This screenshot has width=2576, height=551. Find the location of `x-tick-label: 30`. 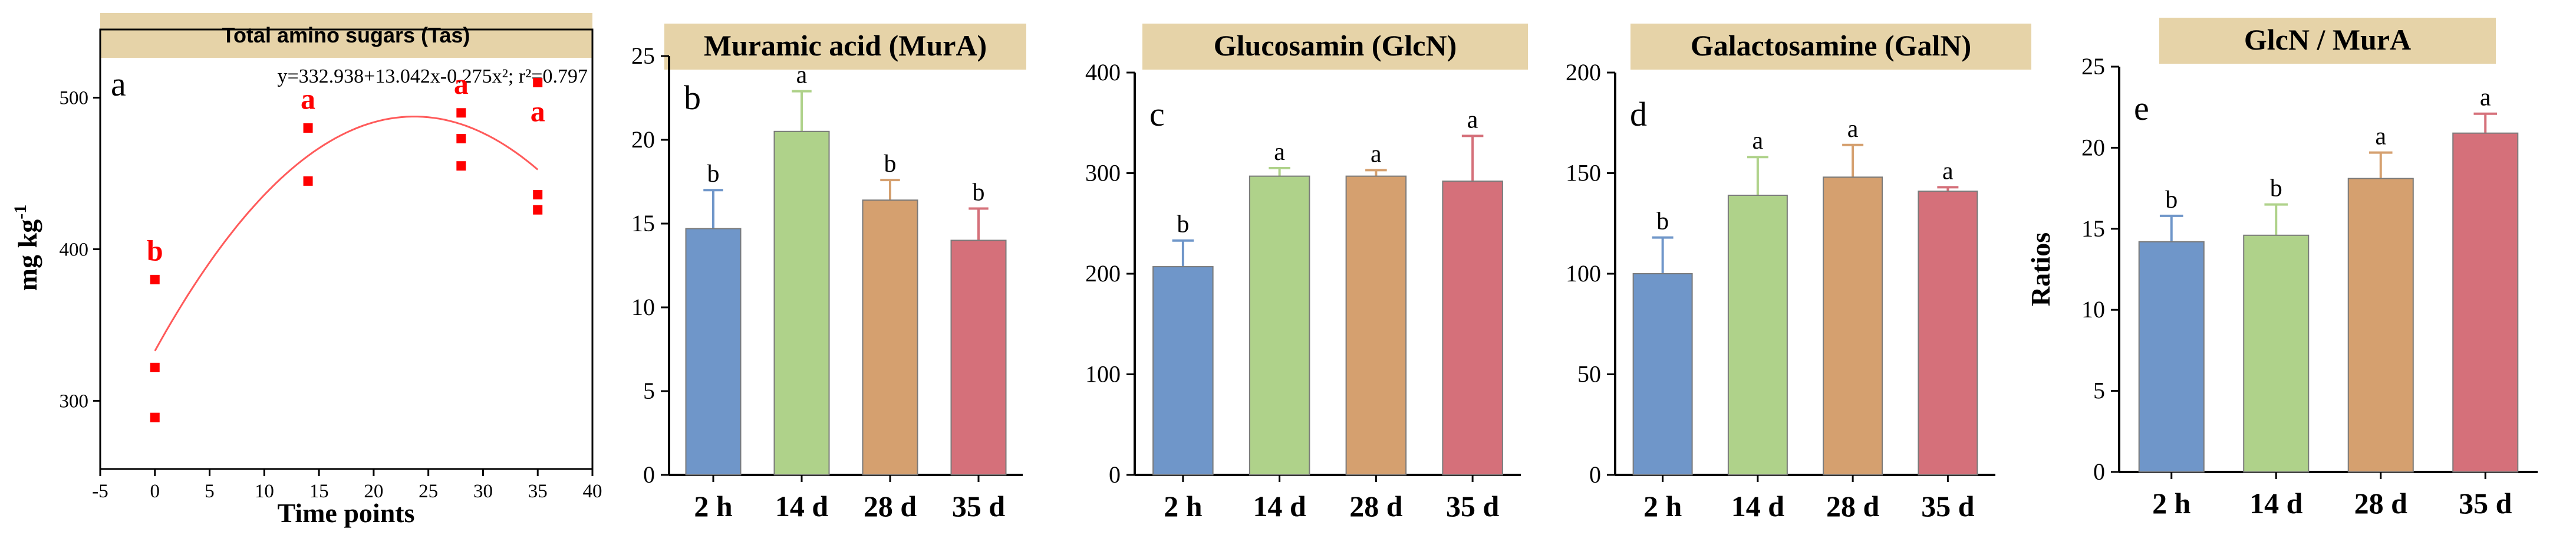

x-tick-label: 30 is located at coordinates (483, 491).